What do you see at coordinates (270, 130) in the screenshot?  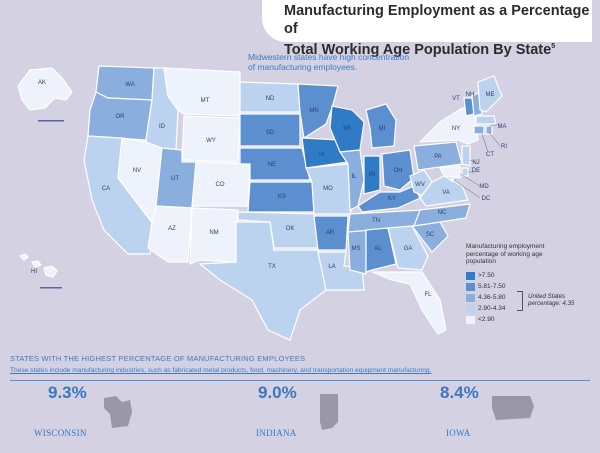 I see `state-sd: SD` at bounding box center [270, 130].